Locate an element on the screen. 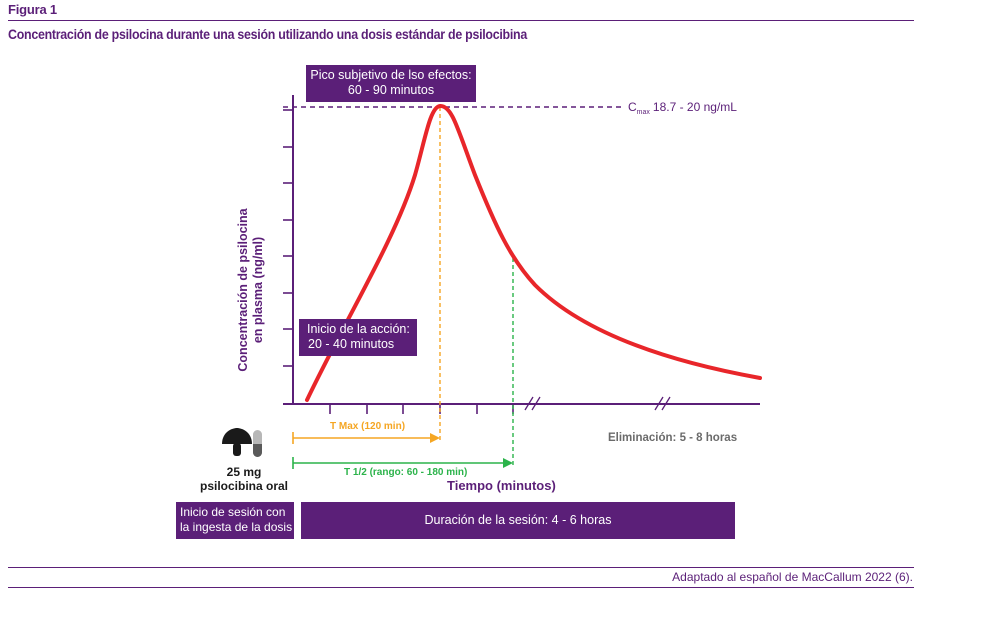  session-duration-box: Duración de la sesión: 4 - 6 horas is located at coordinates (518, 520).